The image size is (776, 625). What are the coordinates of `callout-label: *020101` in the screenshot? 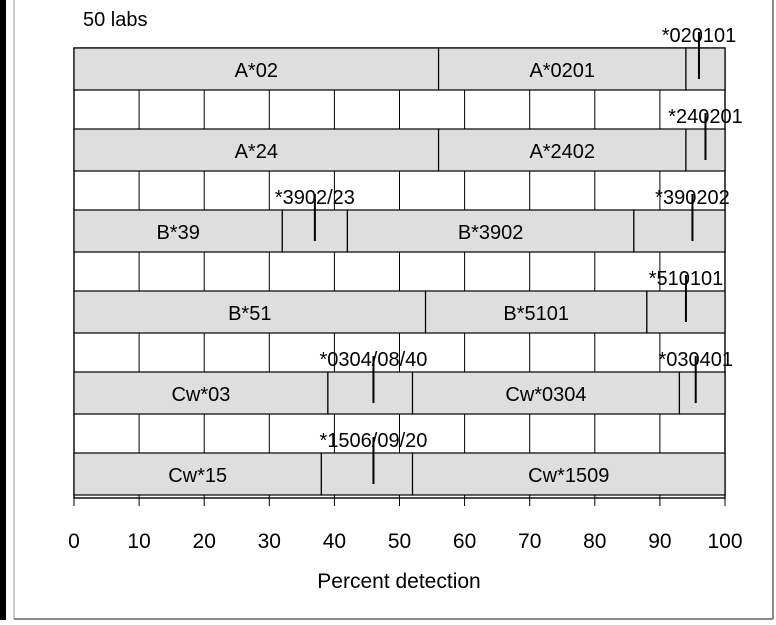 It's located at (699, 36).